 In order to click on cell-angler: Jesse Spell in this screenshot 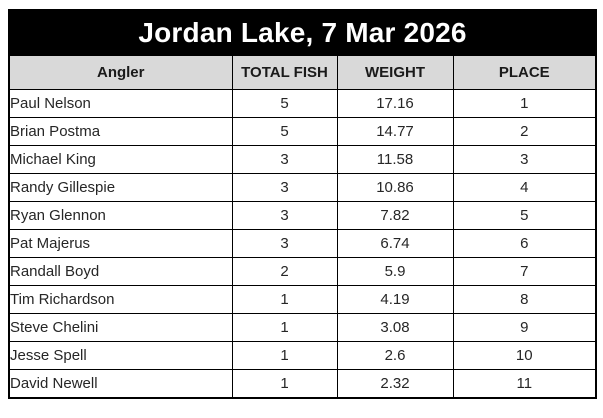, I will do `click(120, 355)`.